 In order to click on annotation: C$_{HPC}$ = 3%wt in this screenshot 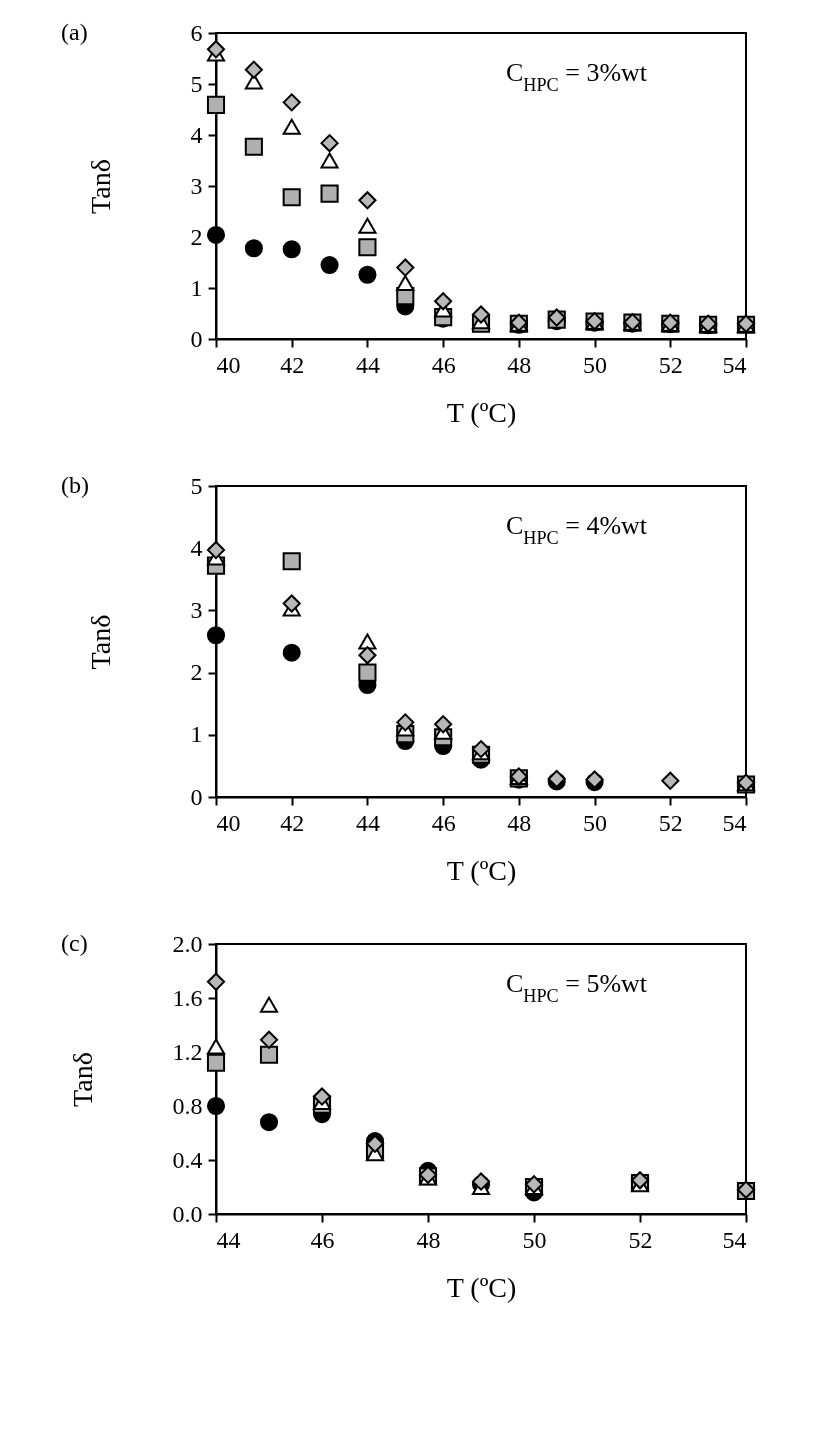, I will do `click(577, 76)`.